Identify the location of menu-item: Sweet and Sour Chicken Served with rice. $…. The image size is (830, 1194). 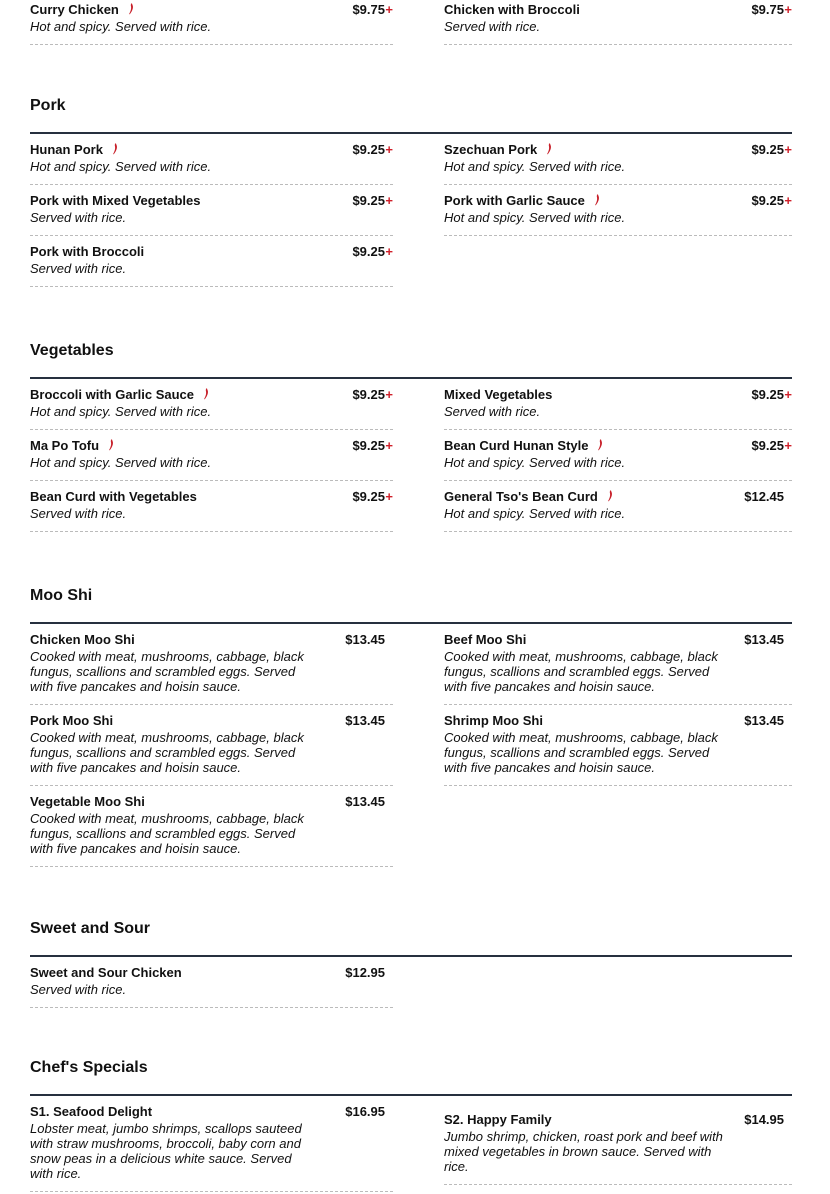
(211, 982).